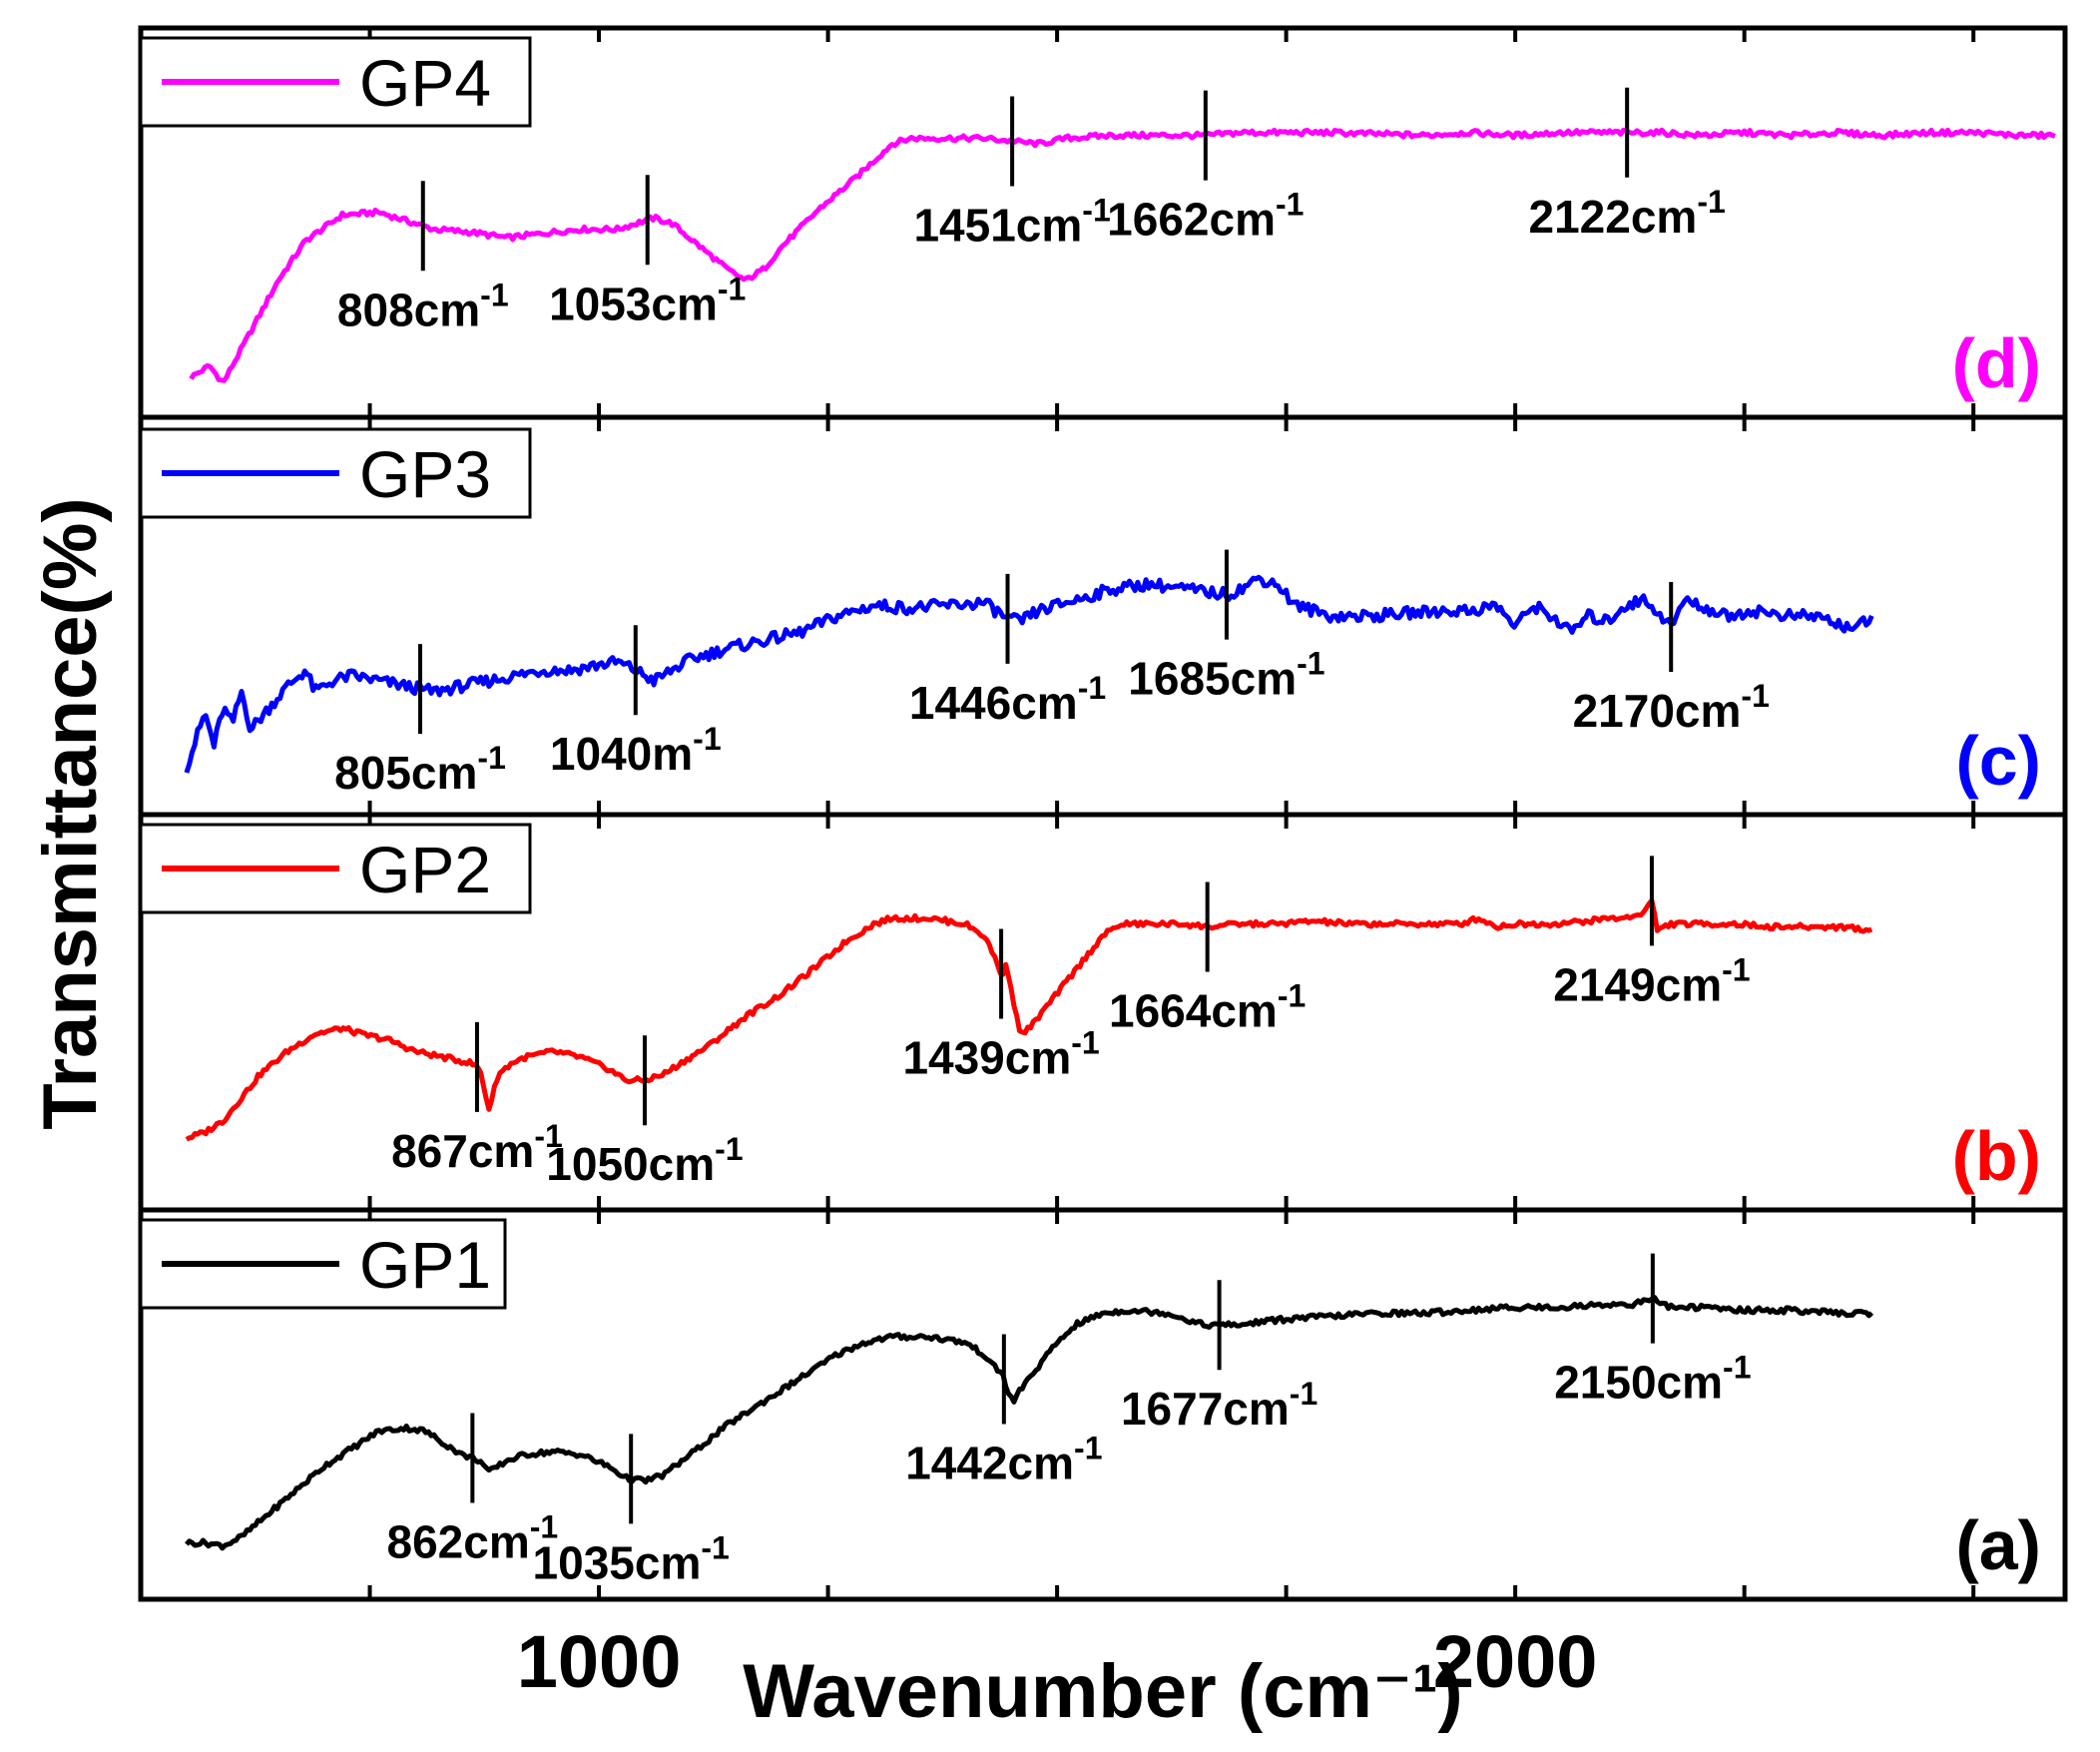  I want to click on panel-label: (d), so click(1996, 363).